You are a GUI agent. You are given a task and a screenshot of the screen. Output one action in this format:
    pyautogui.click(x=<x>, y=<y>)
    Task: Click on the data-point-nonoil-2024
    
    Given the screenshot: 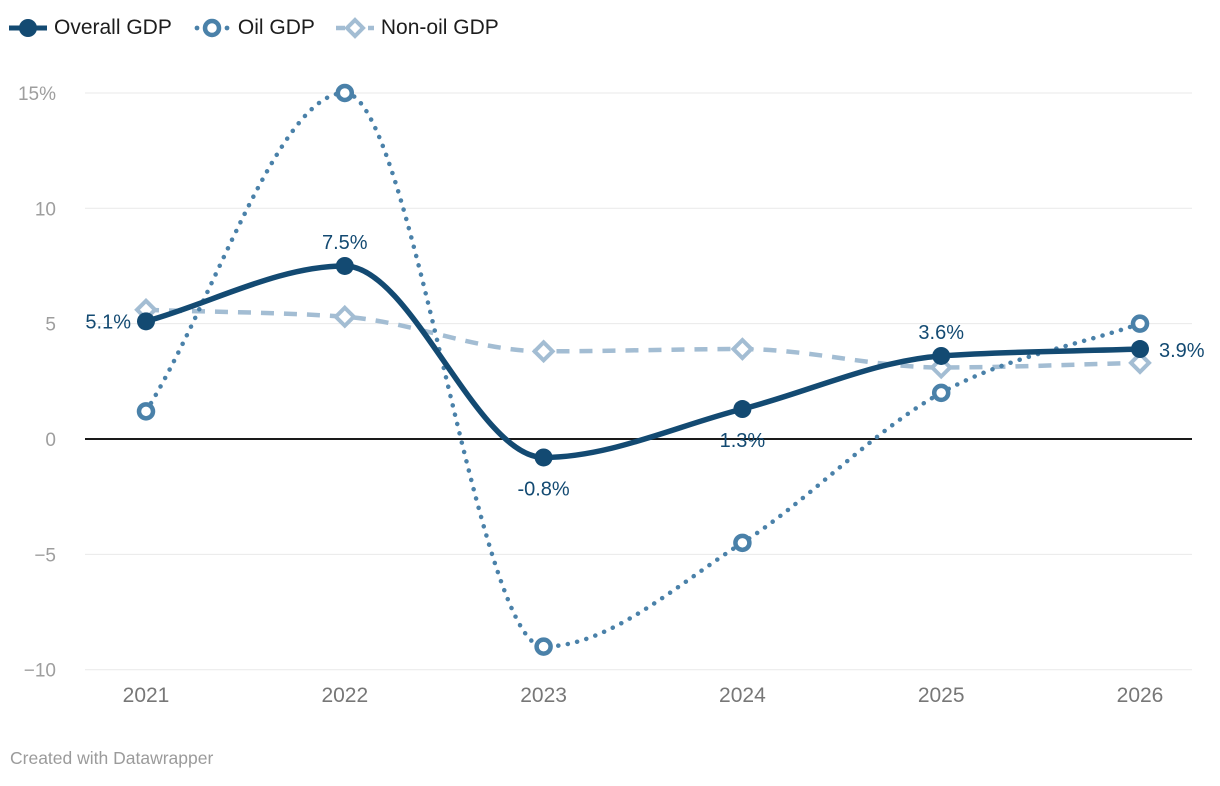 What is the action you would take?
    pyautogui.click(x=742, y=349)
    